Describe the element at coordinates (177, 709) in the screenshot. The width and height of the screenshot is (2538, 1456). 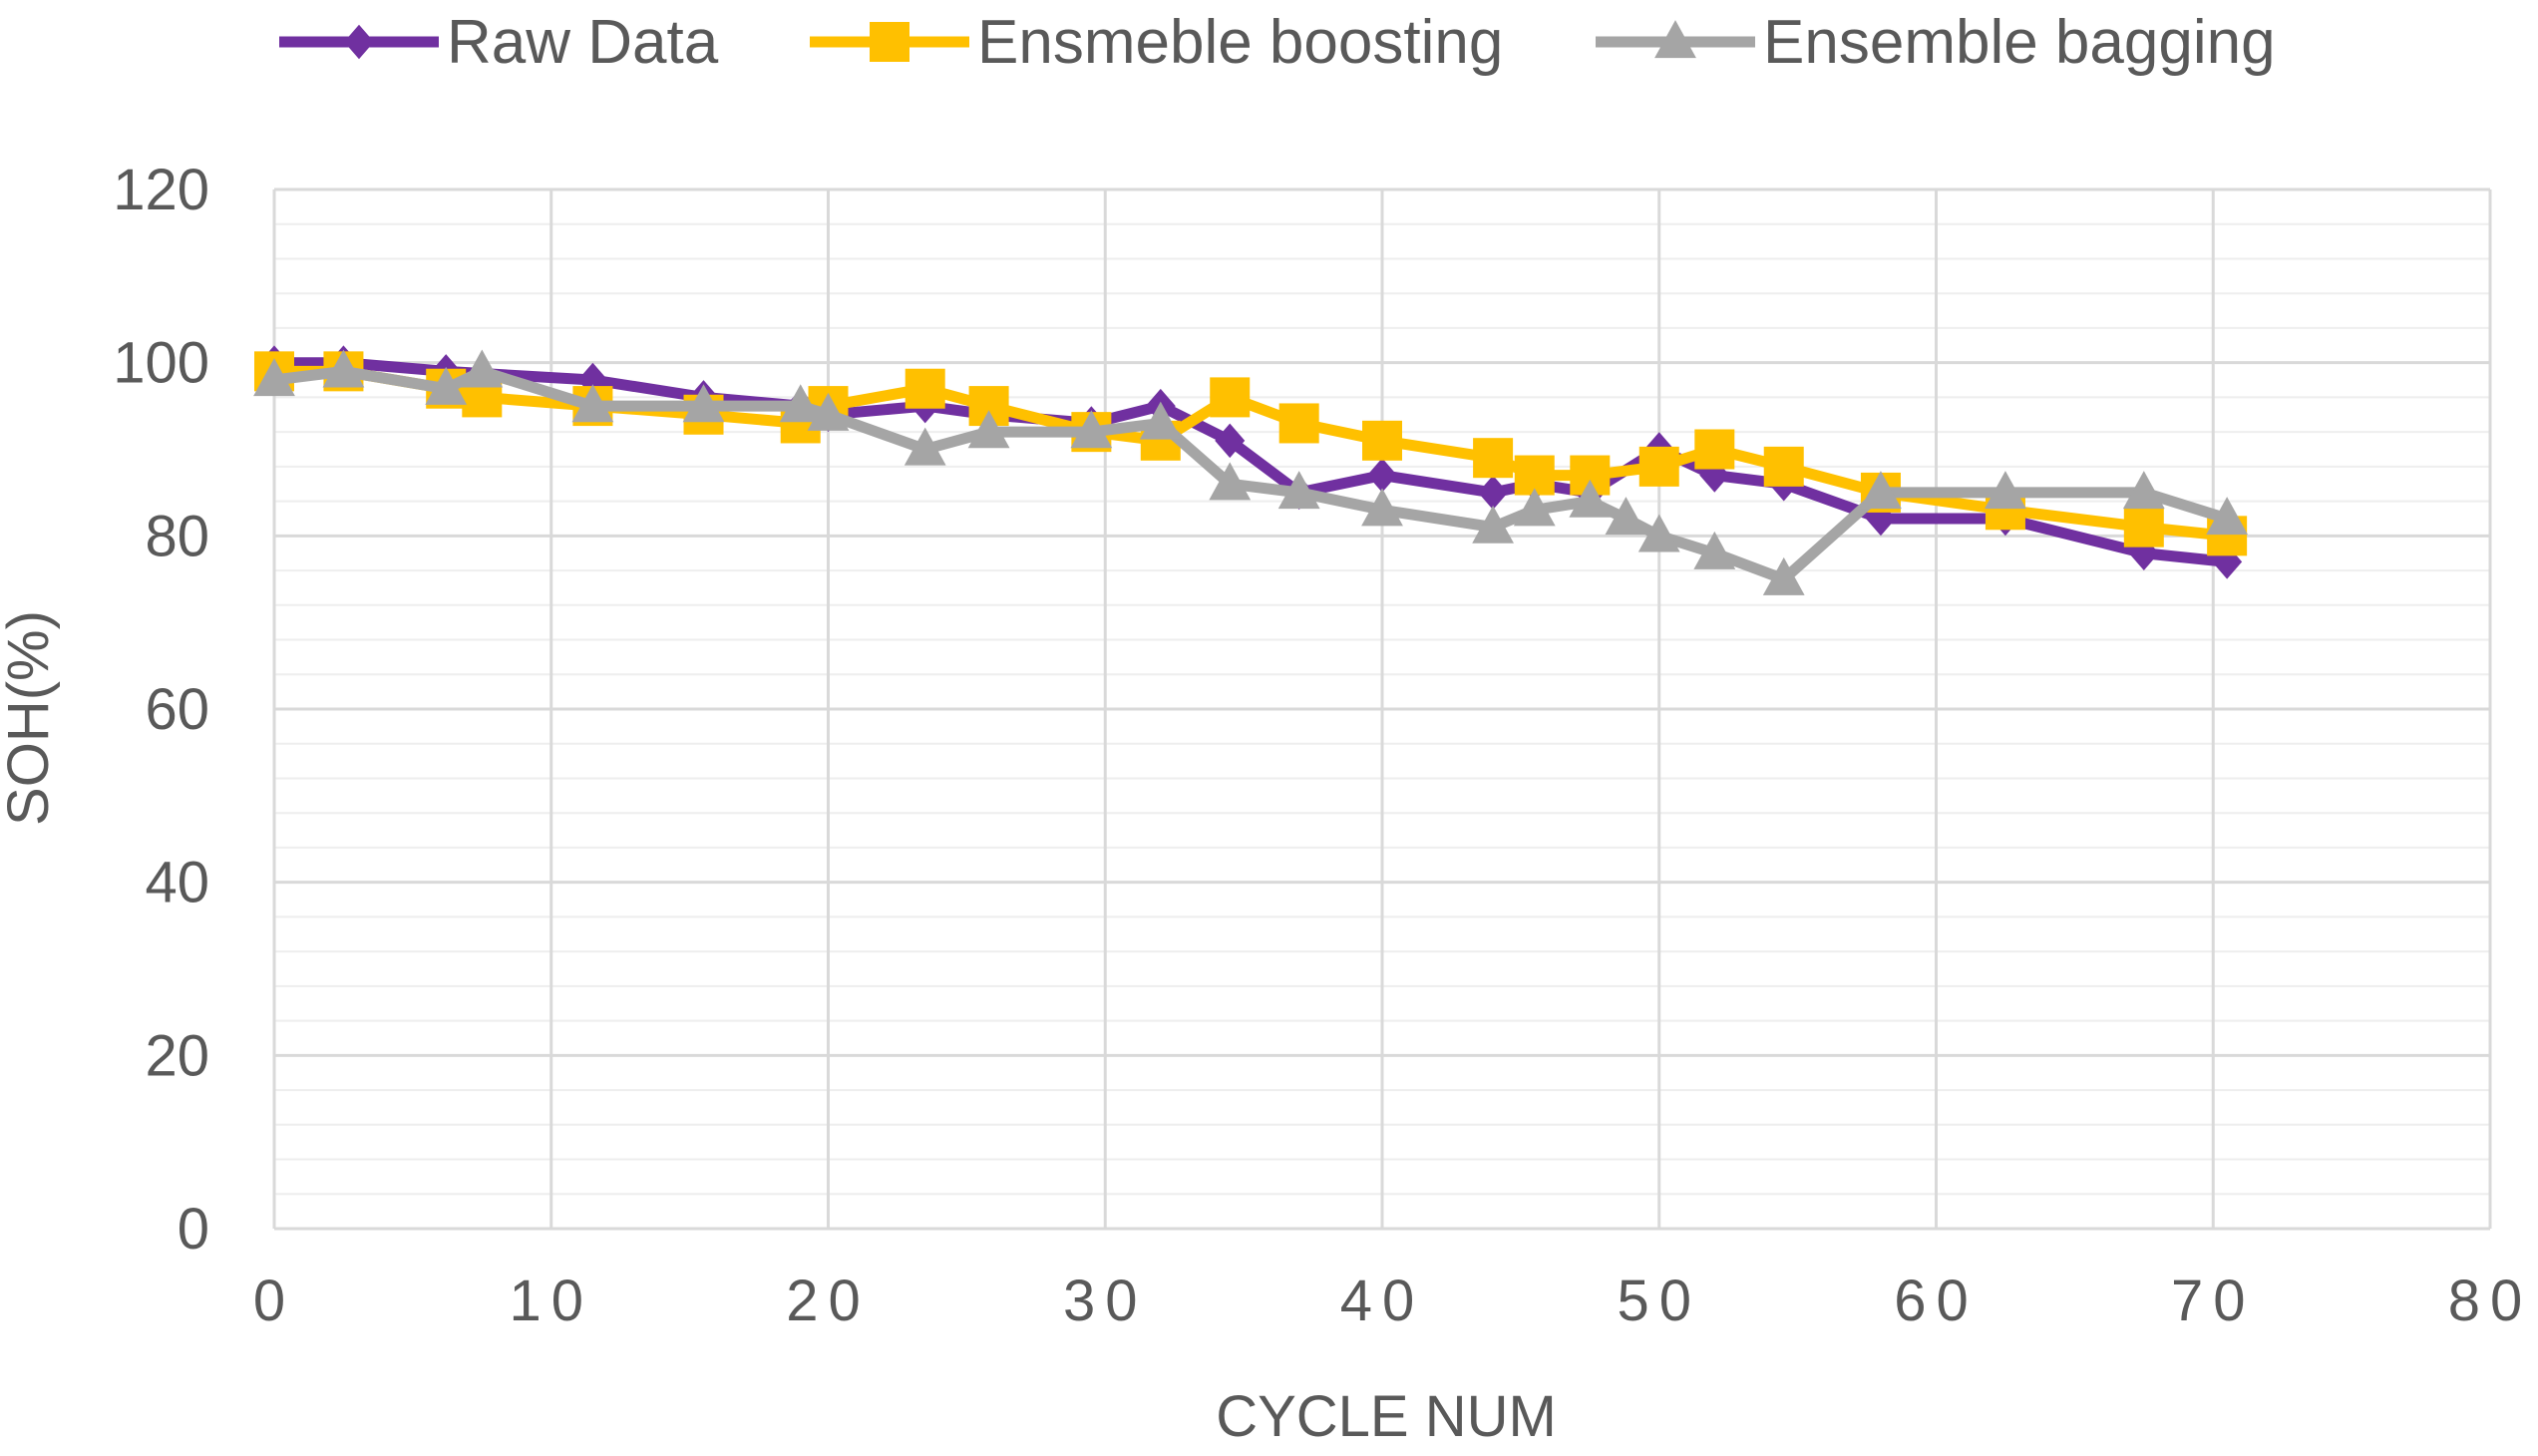
I see `y-tick-label: 60` at that location.